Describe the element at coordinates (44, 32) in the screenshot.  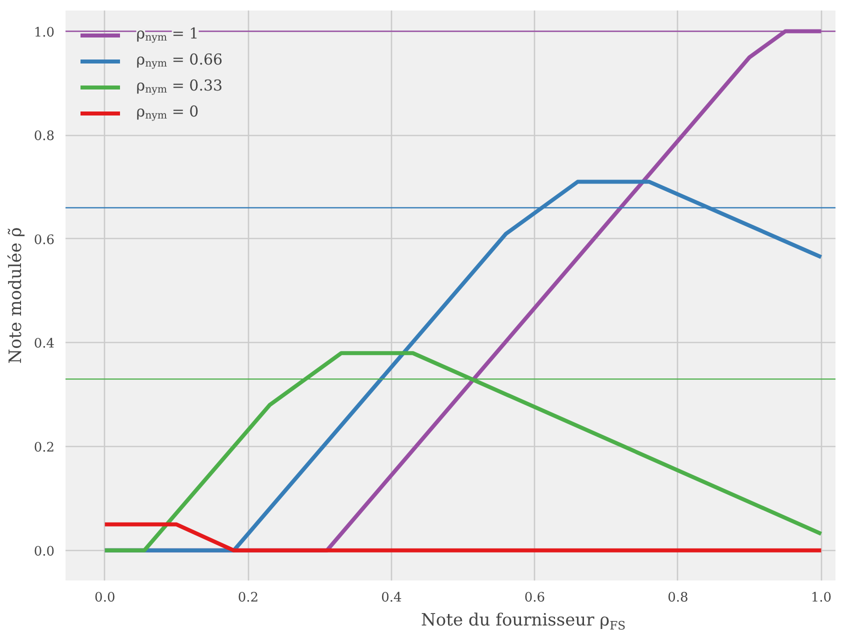
I see `y-tick-label: 1.0` at that location.